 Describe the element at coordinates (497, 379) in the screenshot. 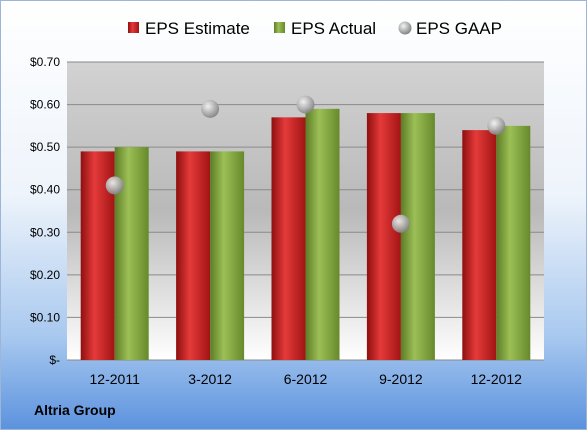

I see `x-tick-label: 12-2012` at that location.